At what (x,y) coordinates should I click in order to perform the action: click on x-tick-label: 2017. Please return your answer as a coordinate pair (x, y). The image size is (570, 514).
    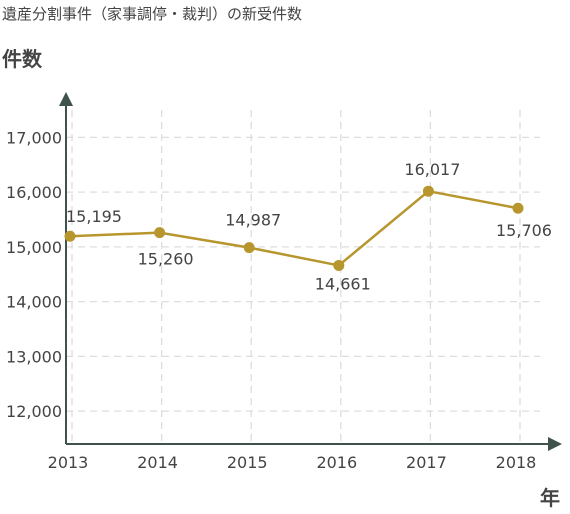
    Looking at the image, I should click on (426, 462).